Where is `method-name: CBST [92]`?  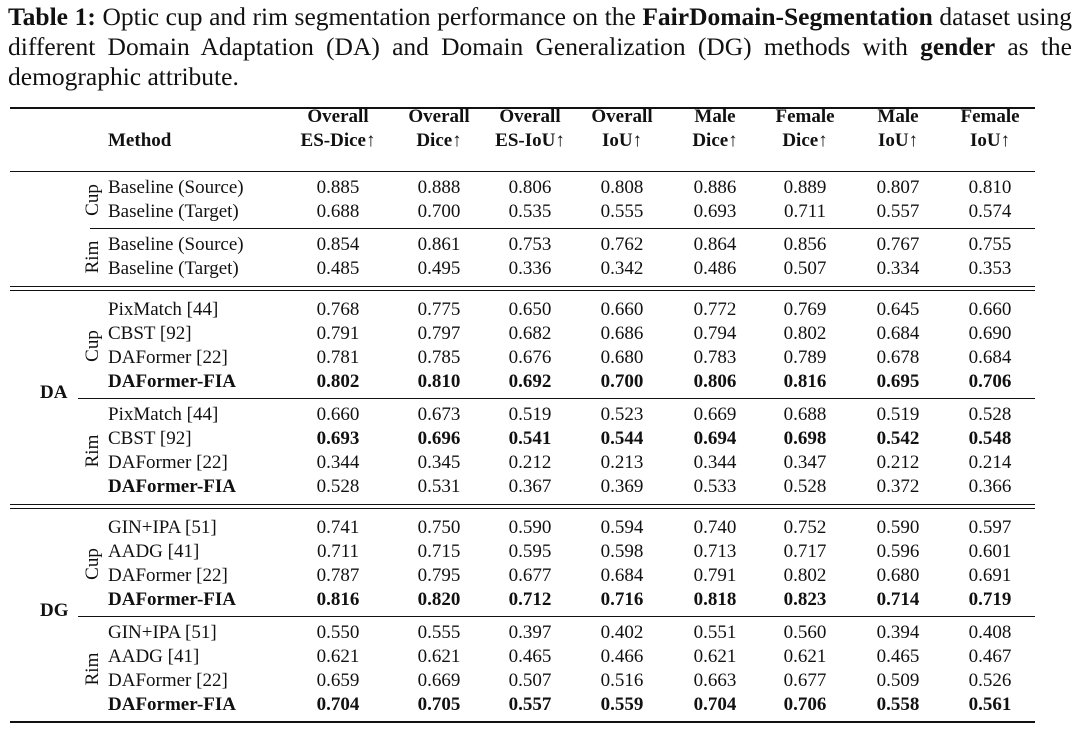 method-name: CBST [92] is located at coordinates (150, 438).